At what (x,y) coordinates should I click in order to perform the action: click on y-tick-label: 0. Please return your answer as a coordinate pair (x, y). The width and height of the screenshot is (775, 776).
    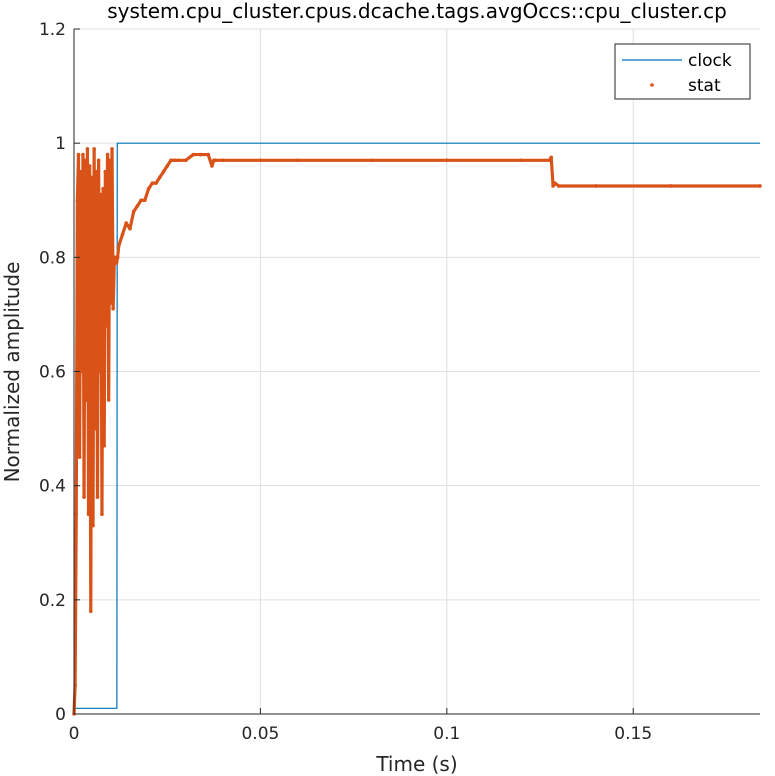
    Looking at the image, I should click on (60, 715).